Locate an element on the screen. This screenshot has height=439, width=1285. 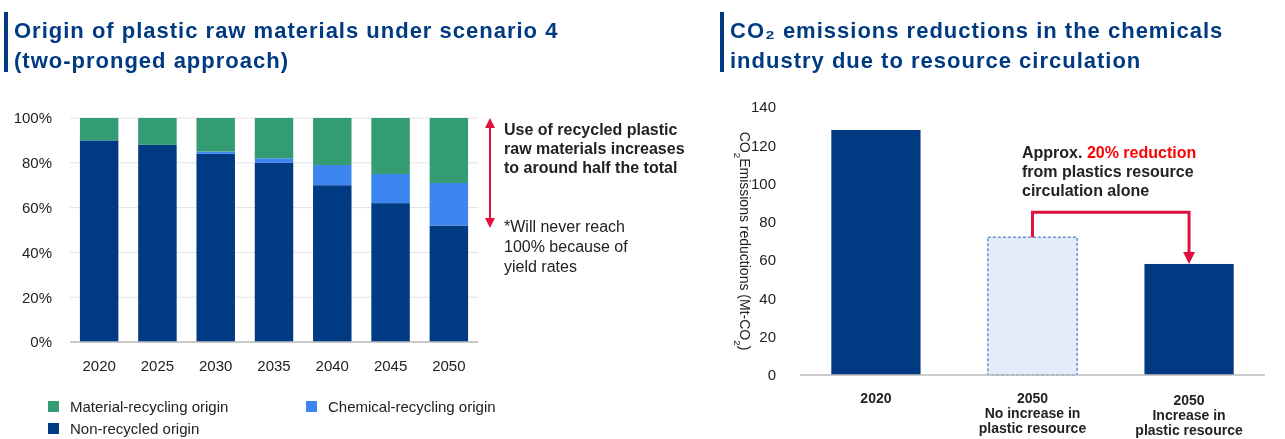
chart-title: CO₂ emissions reductions in the chemicals industry due to resource circulation is located at coordinates (977, 45).